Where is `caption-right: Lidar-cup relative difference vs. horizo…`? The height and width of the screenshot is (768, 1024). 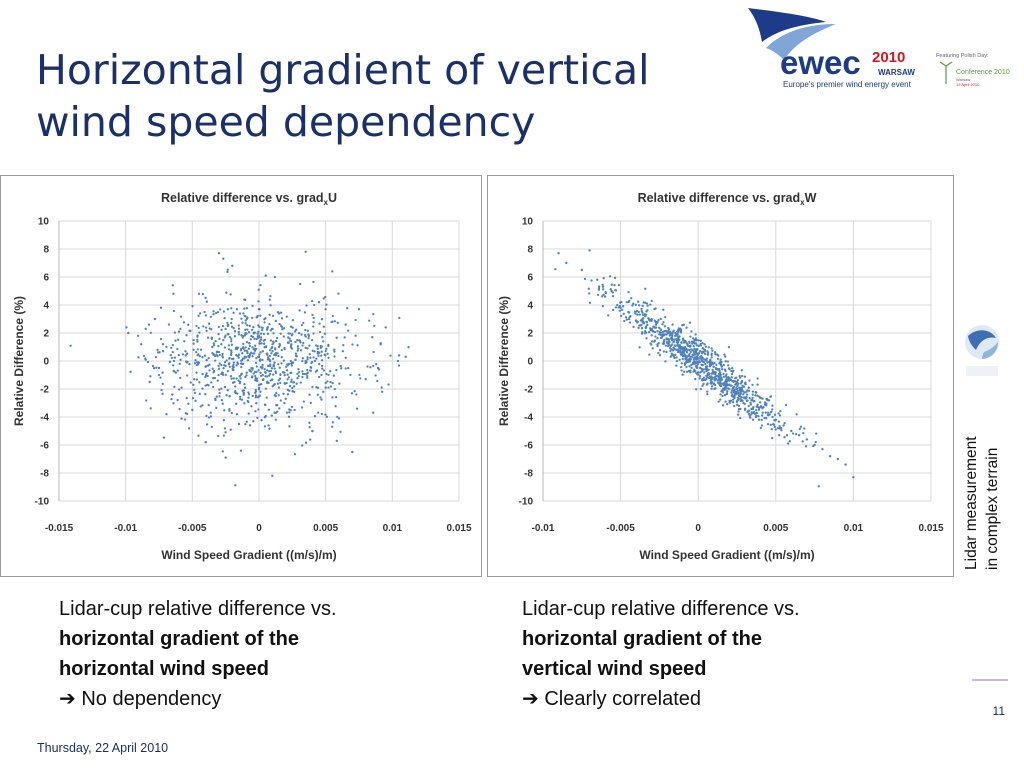
caption-right: Lidar-cup relative difference vs. horizo… is located at coordinates (722, 654).